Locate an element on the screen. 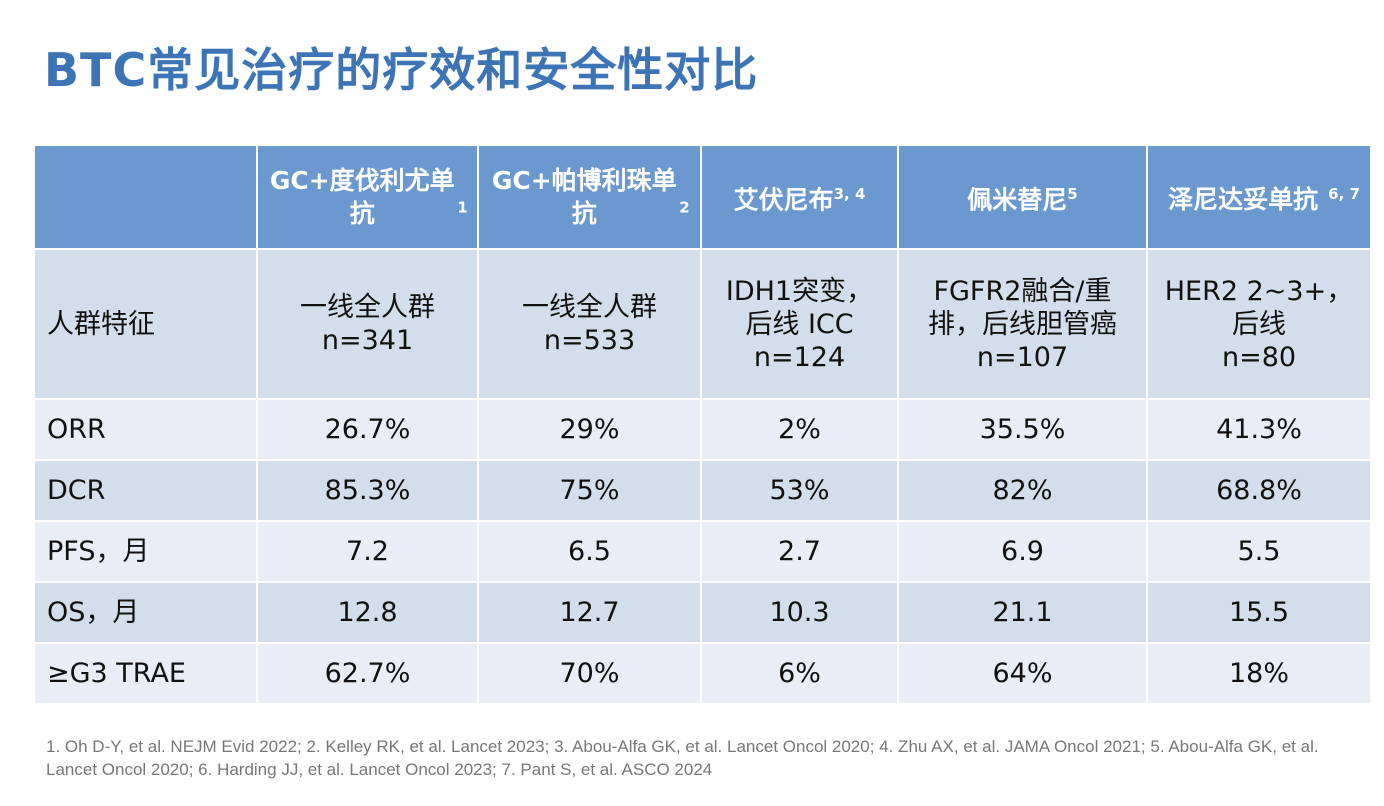 Image resolution: width=1384 pixels, height=806 pixels. header-cell: 艾伏尼布3, 4 is located at coordinates (799, 197).